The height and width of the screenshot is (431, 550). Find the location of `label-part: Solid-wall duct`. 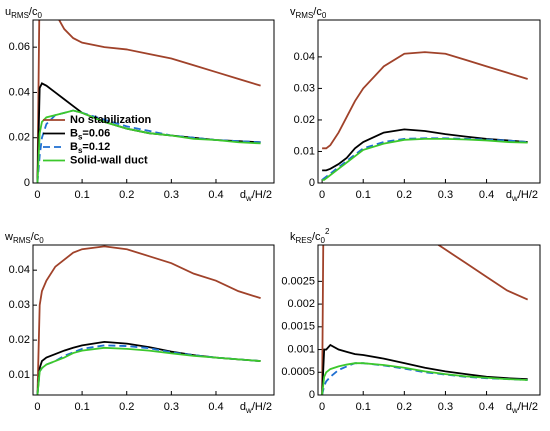

label-part: Solid-wall duct is located at coordinates (109, 160).